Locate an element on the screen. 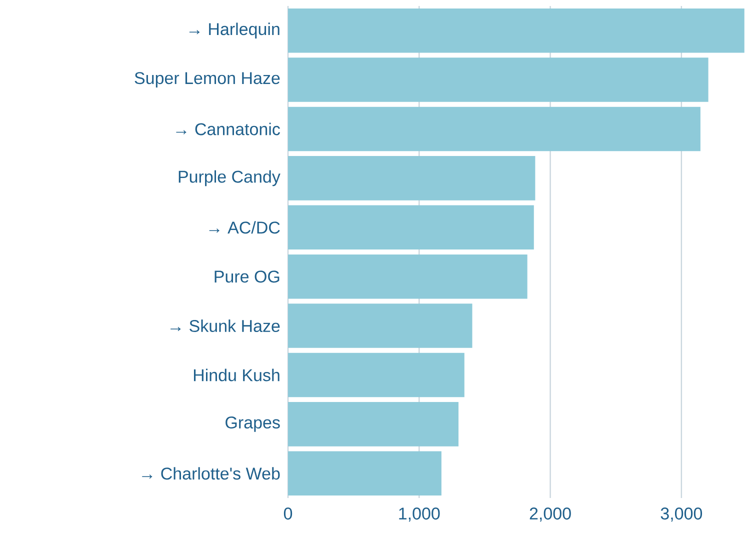 The image size is (755, 540). x-tick-label: 1,000 is located at coordinates (419, 515).